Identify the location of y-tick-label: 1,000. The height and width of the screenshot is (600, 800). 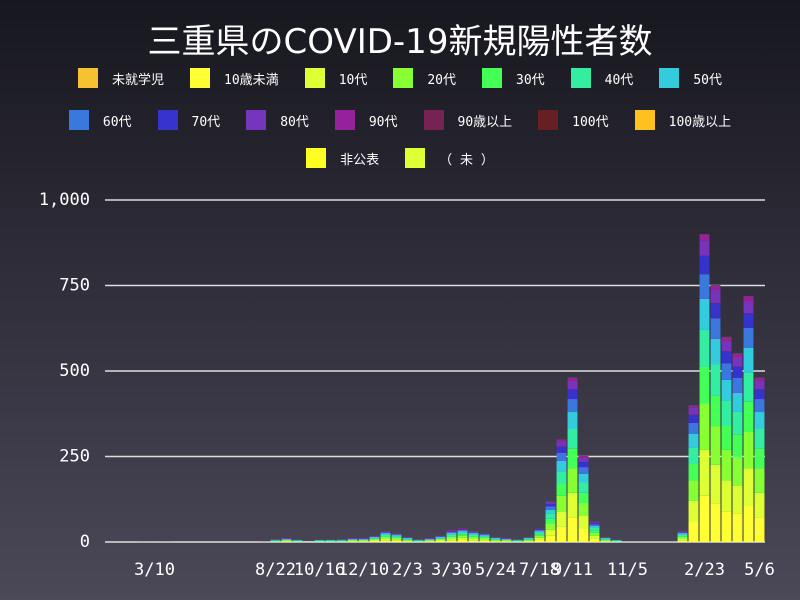
(64, 200).